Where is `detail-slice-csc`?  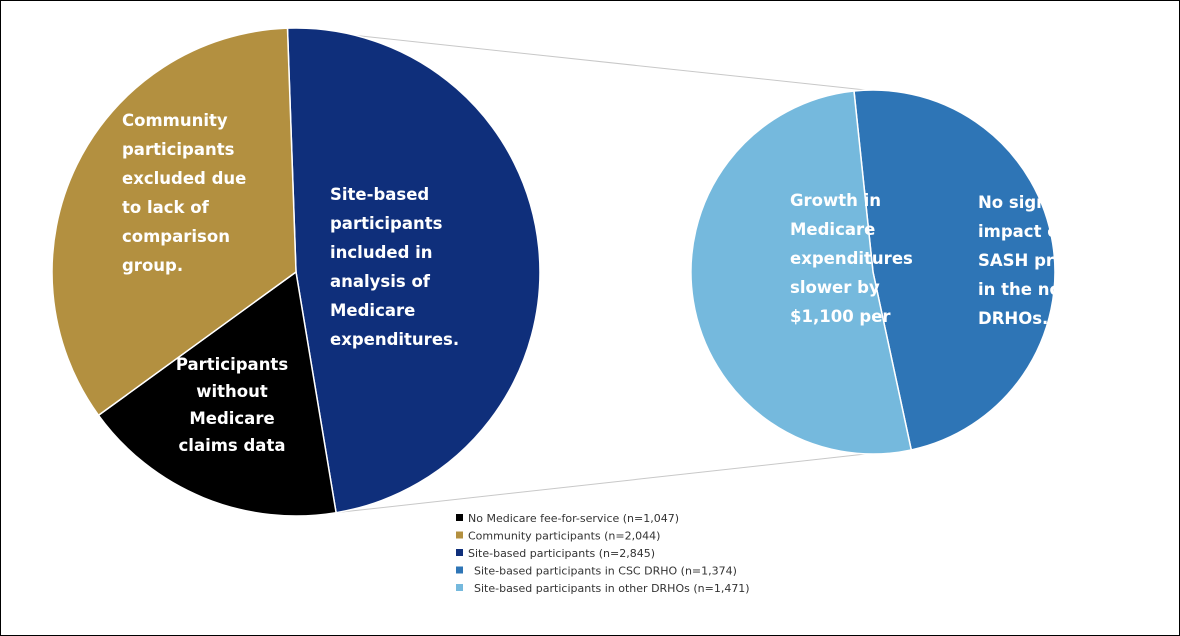 detail-slice-csc is located at coordinates (954, 270).